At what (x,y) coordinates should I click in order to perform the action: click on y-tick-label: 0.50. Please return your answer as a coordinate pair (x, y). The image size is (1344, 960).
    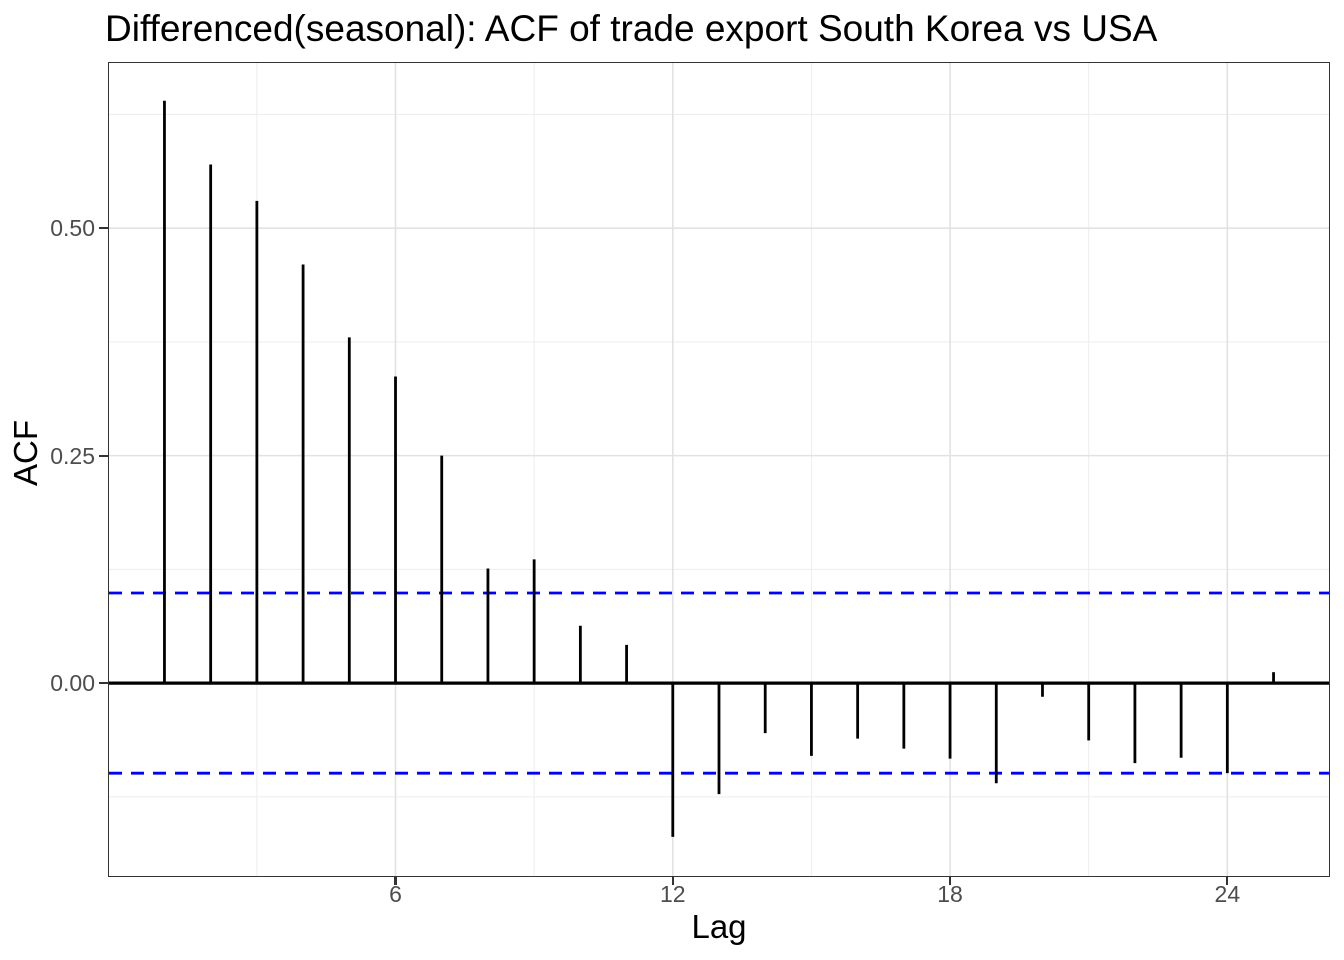
    Looking at the image, I should click on (72, 228).